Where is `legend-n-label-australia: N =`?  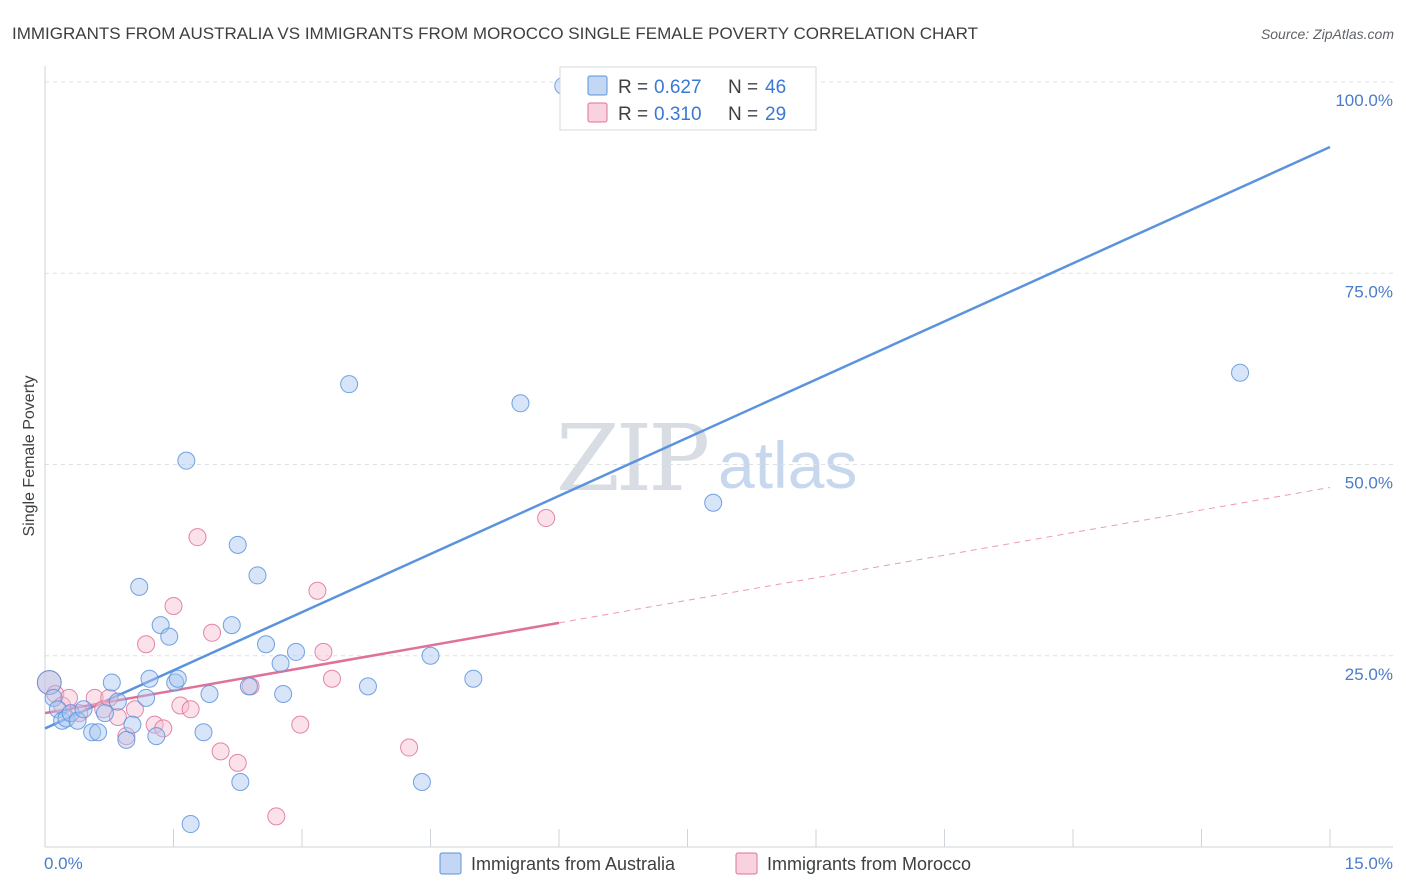 legend-n-label-australia: N = is located at coordinates (743, 87).